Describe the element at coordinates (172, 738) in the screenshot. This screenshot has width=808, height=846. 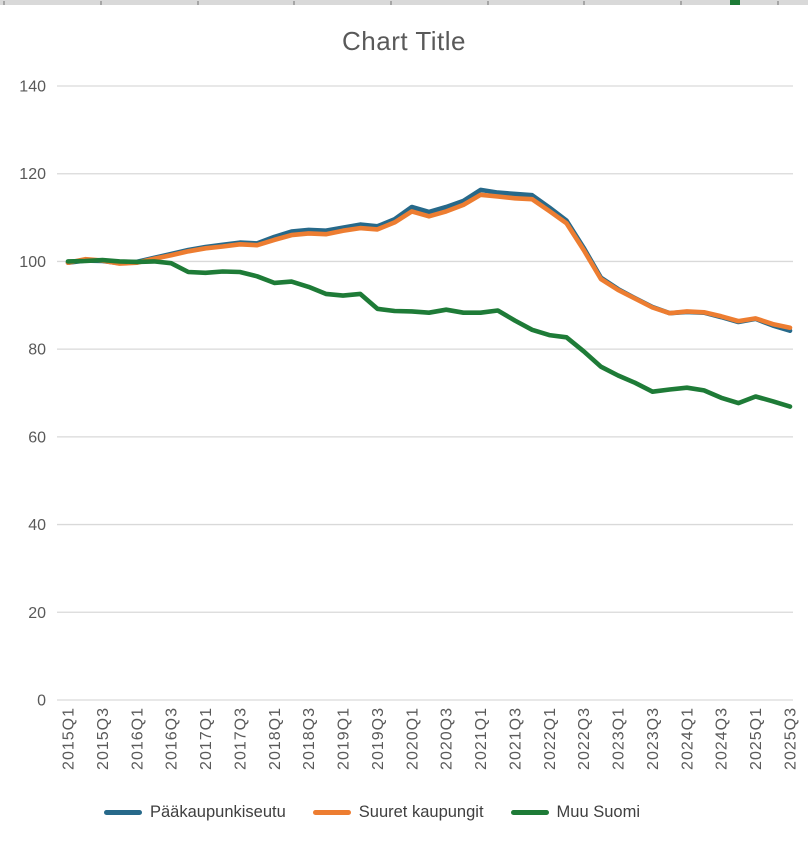
I see `x-axis-tick-label: 2016Q3` at that location.